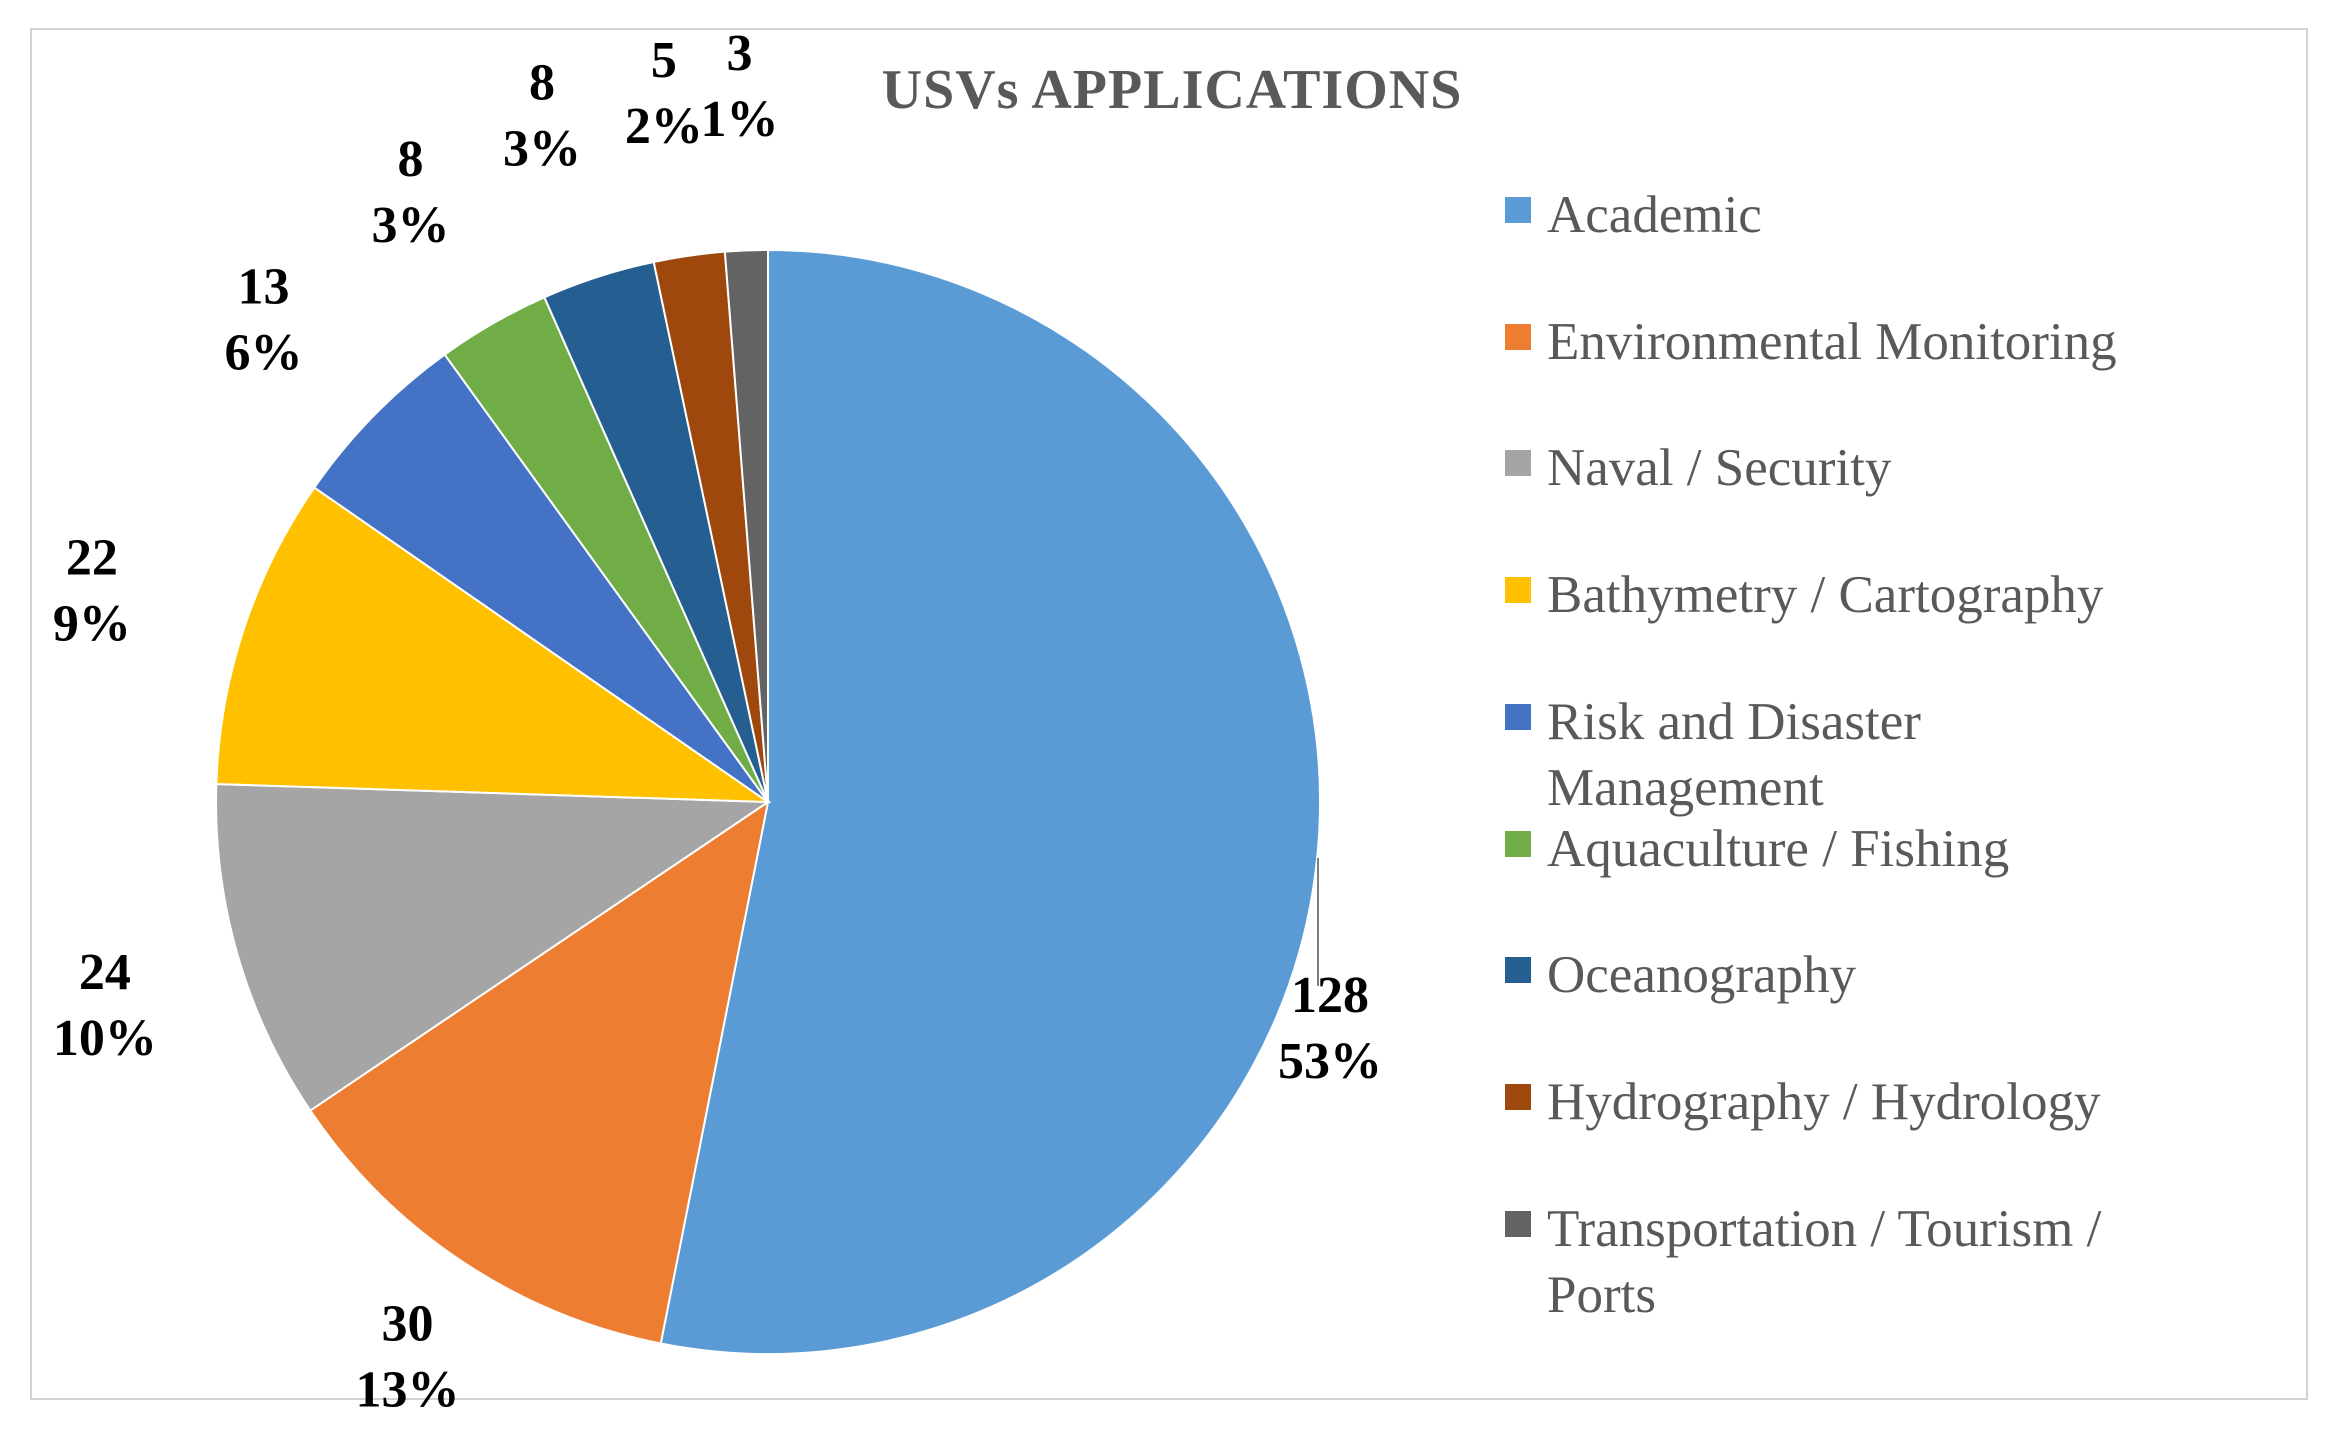  What do you see at coordinates (664, 60) in the screenshot?
I see `data-label-value-hydrography-hydrology: 5` at bounding box center [664, 60].